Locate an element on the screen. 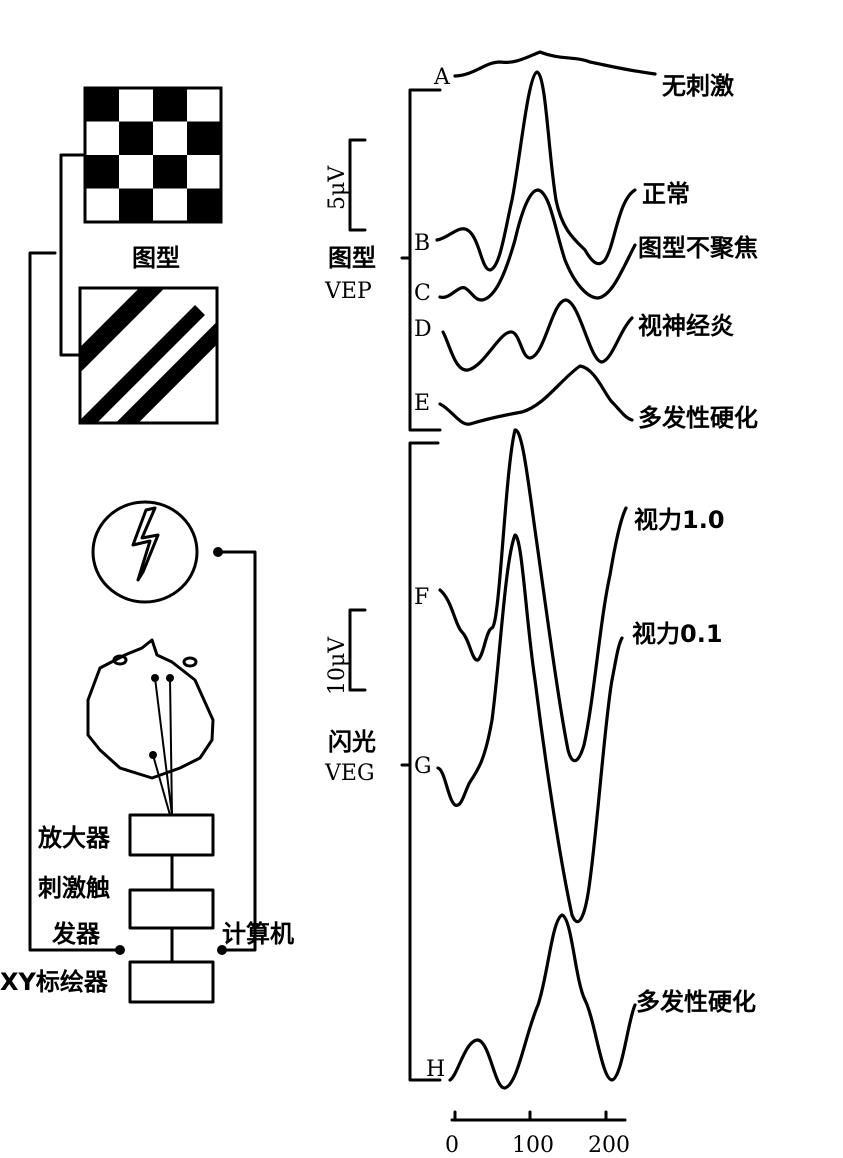  trace-letter-e: E is located at coordinates (422, 403).